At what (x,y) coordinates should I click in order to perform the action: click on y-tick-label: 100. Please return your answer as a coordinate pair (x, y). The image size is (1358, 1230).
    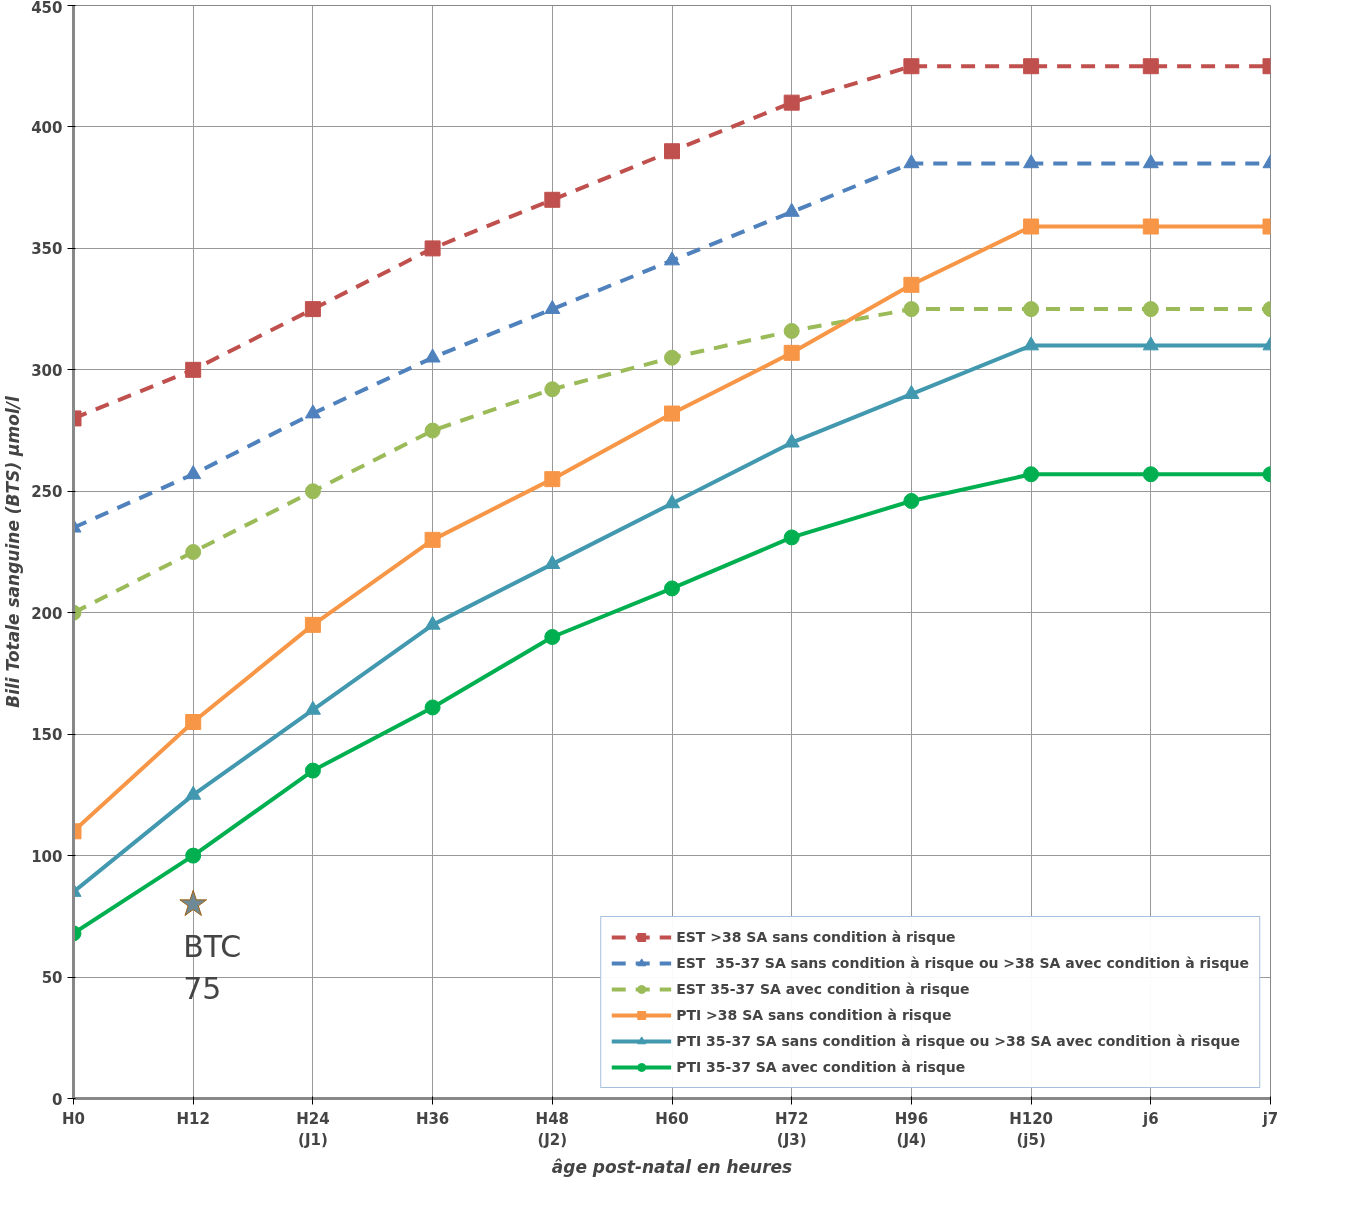
    Looking at the image, I should click on (47, 856).